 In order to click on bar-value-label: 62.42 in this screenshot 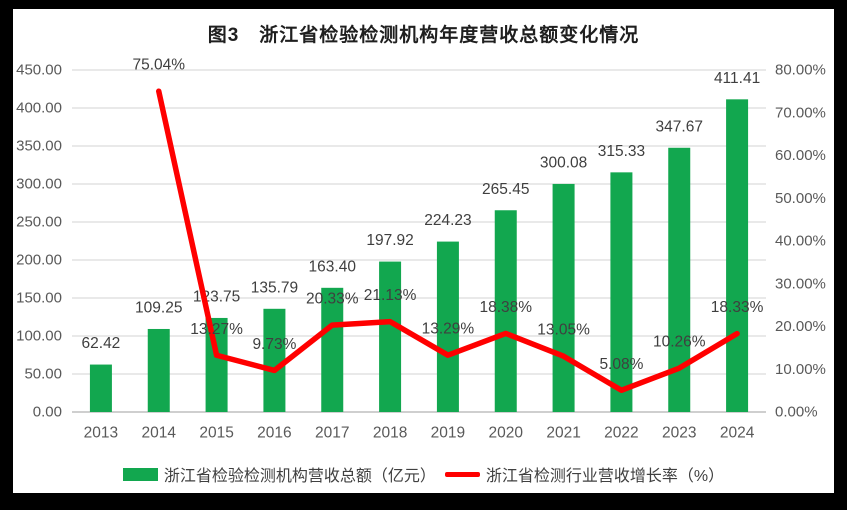, I will do `click(101, 343)`.